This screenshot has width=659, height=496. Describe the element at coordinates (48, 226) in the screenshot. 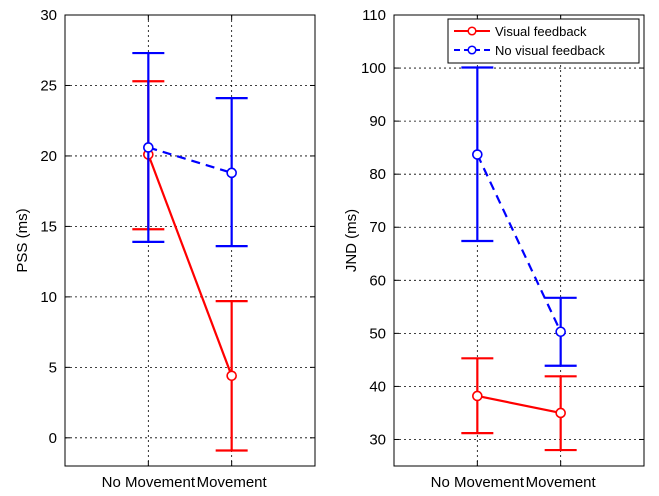

I see `y-tick-label: 15` at that location.